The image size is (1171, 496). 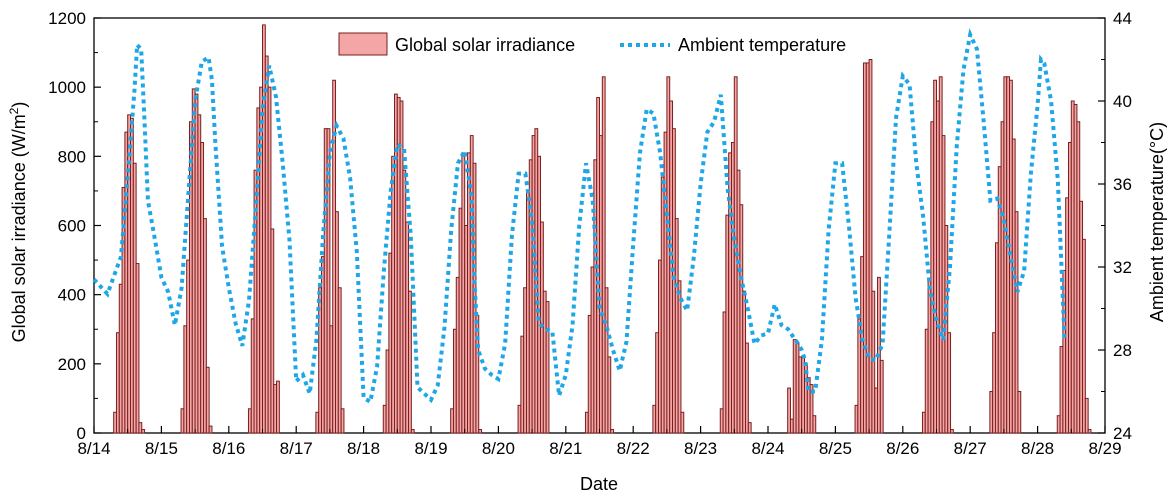 I want to click on right-y-axis-title: Ambient temperature(°C), so click(x=1157, y=222).